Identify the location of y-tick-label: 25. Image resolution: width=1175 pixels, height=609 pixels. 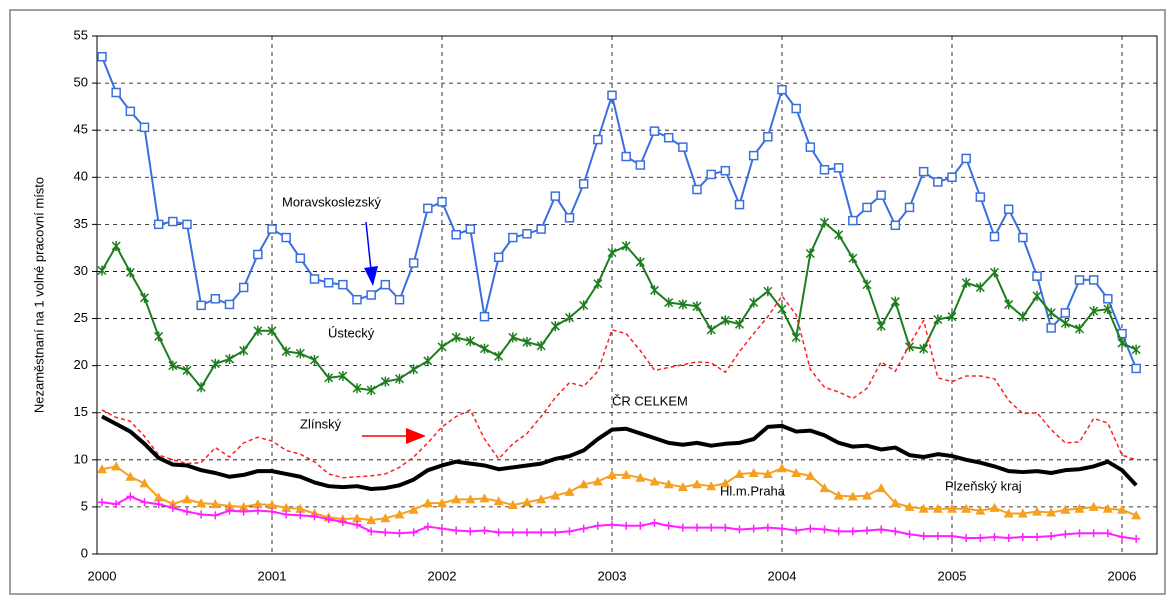
(81, 317).